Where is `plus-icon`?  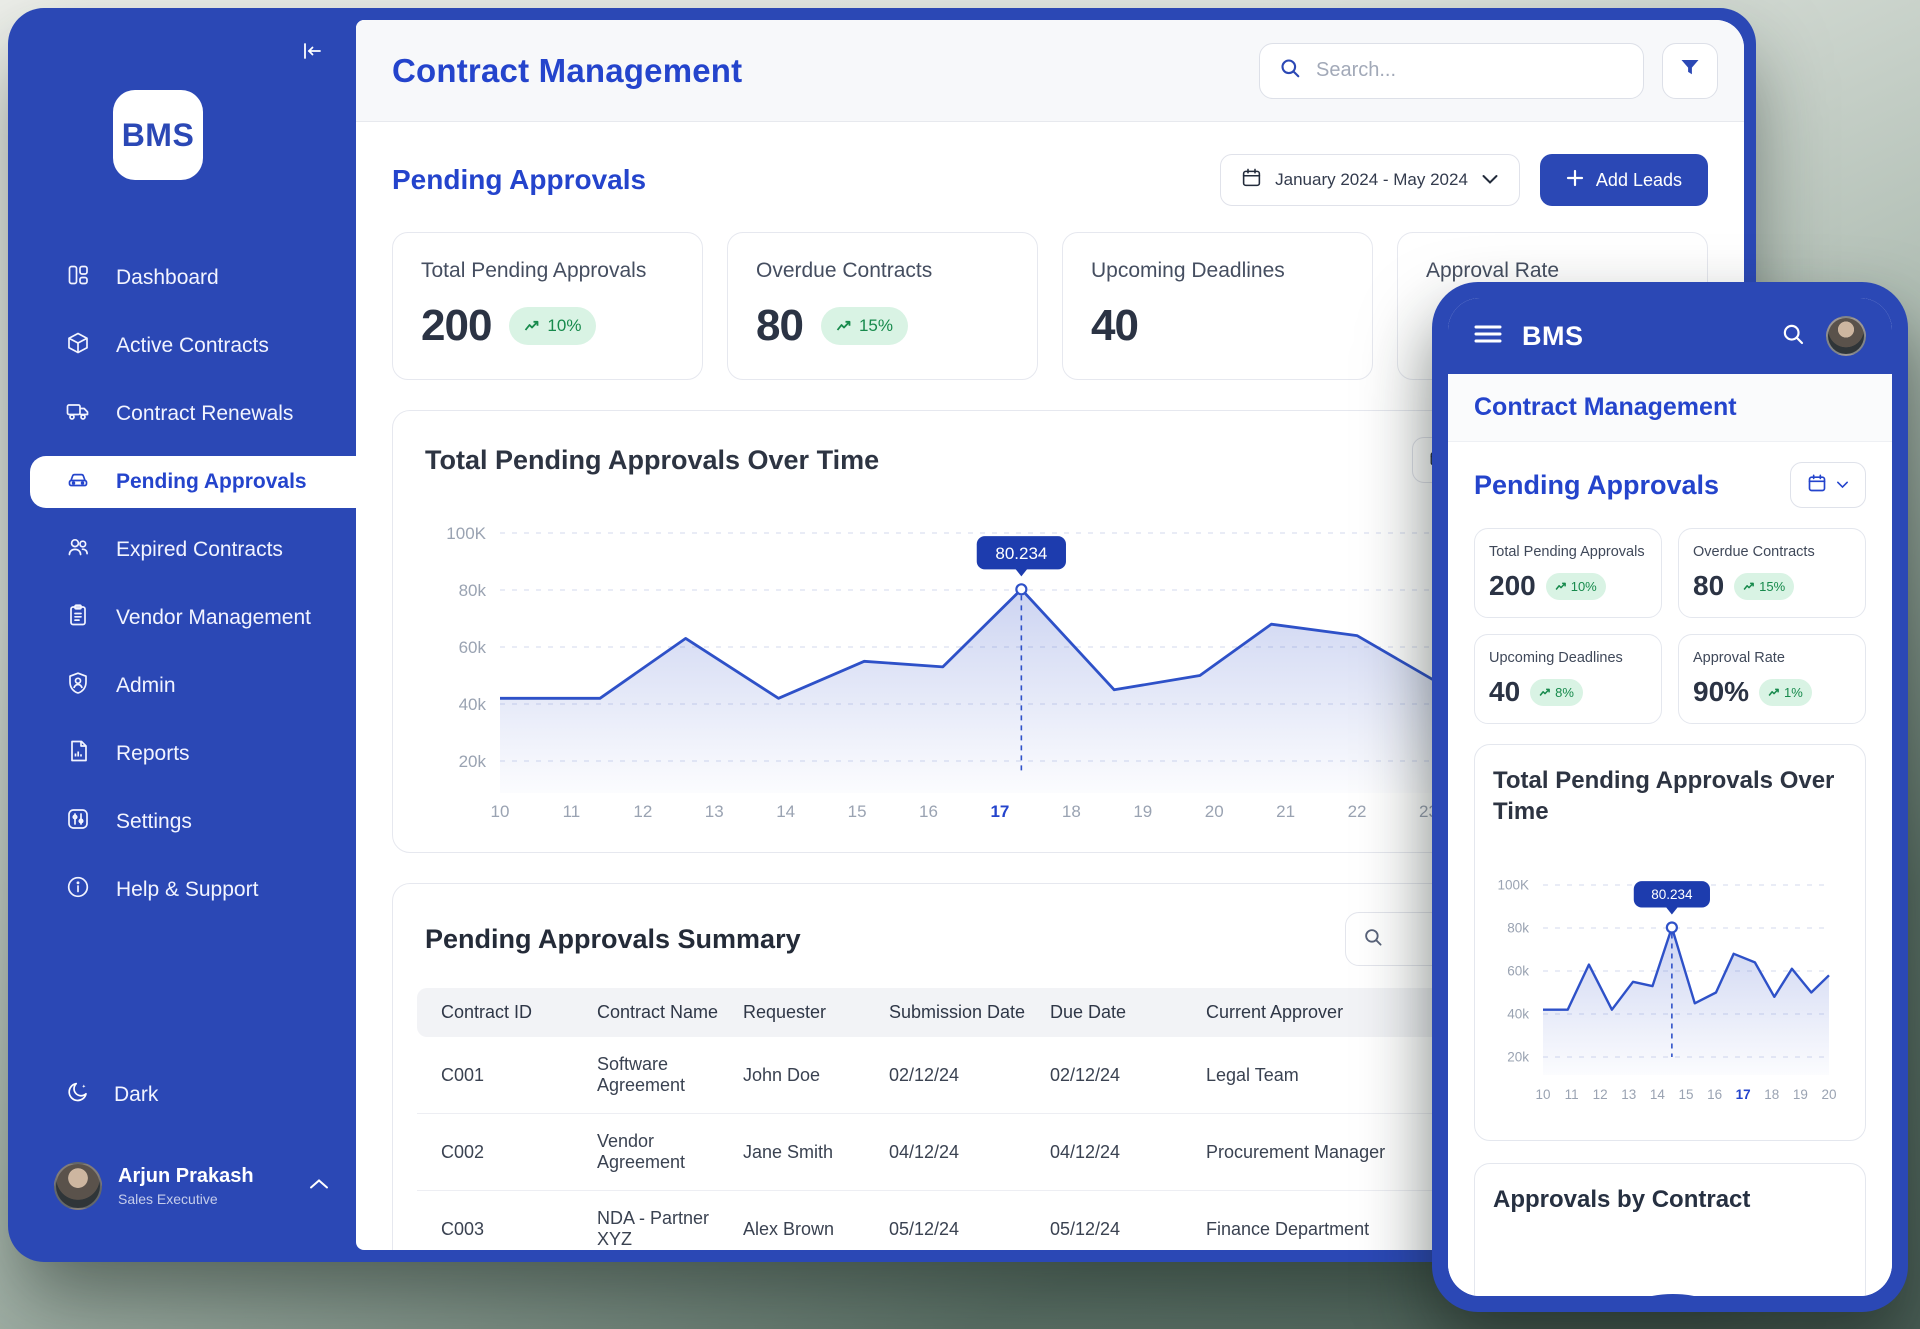 plus-icon is located at coordinates (1575, 180).